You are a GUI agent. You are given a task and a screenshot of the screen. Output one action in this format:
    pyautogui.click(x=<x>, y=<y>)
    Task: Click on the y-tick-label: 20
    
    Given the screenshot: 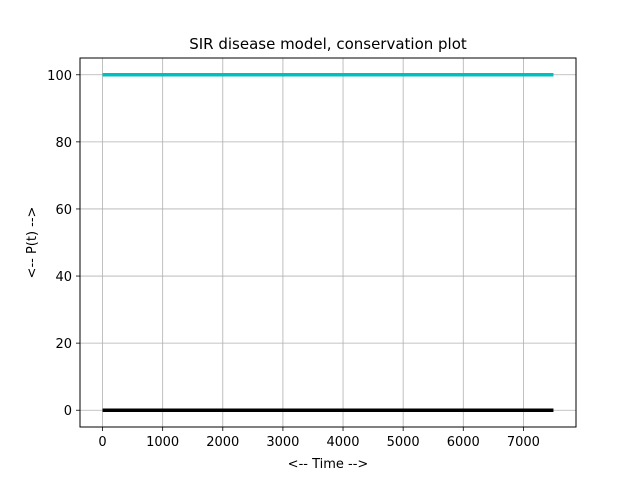 What is the action you would take?
    pyautogui.click(x=63, y=344)
    